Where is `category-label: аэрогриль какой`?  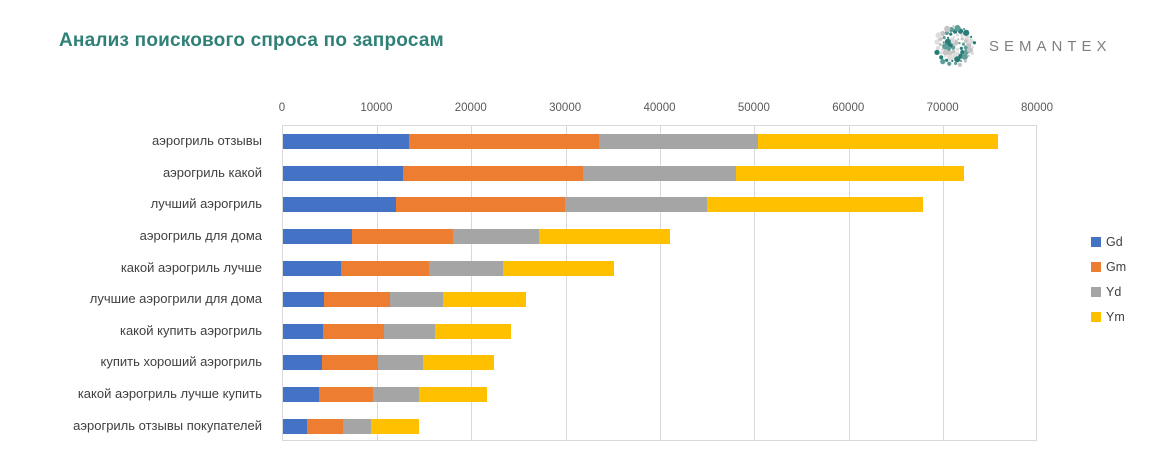
category-label: аэрогриль какой is located at coordinates (212, 172).